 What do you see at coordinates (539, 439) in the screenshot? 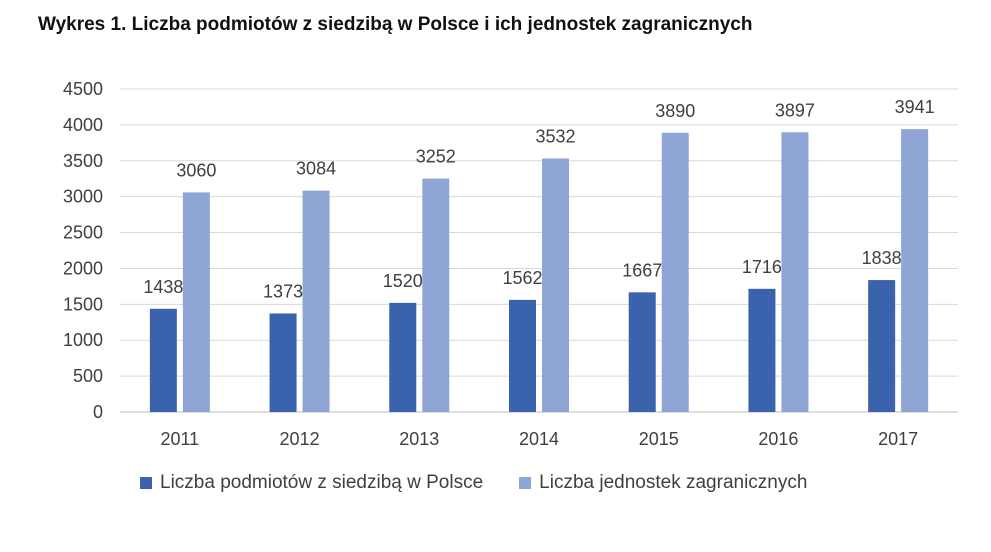
I see `x-tick-label: 2014` at bounding box center [539, 439].